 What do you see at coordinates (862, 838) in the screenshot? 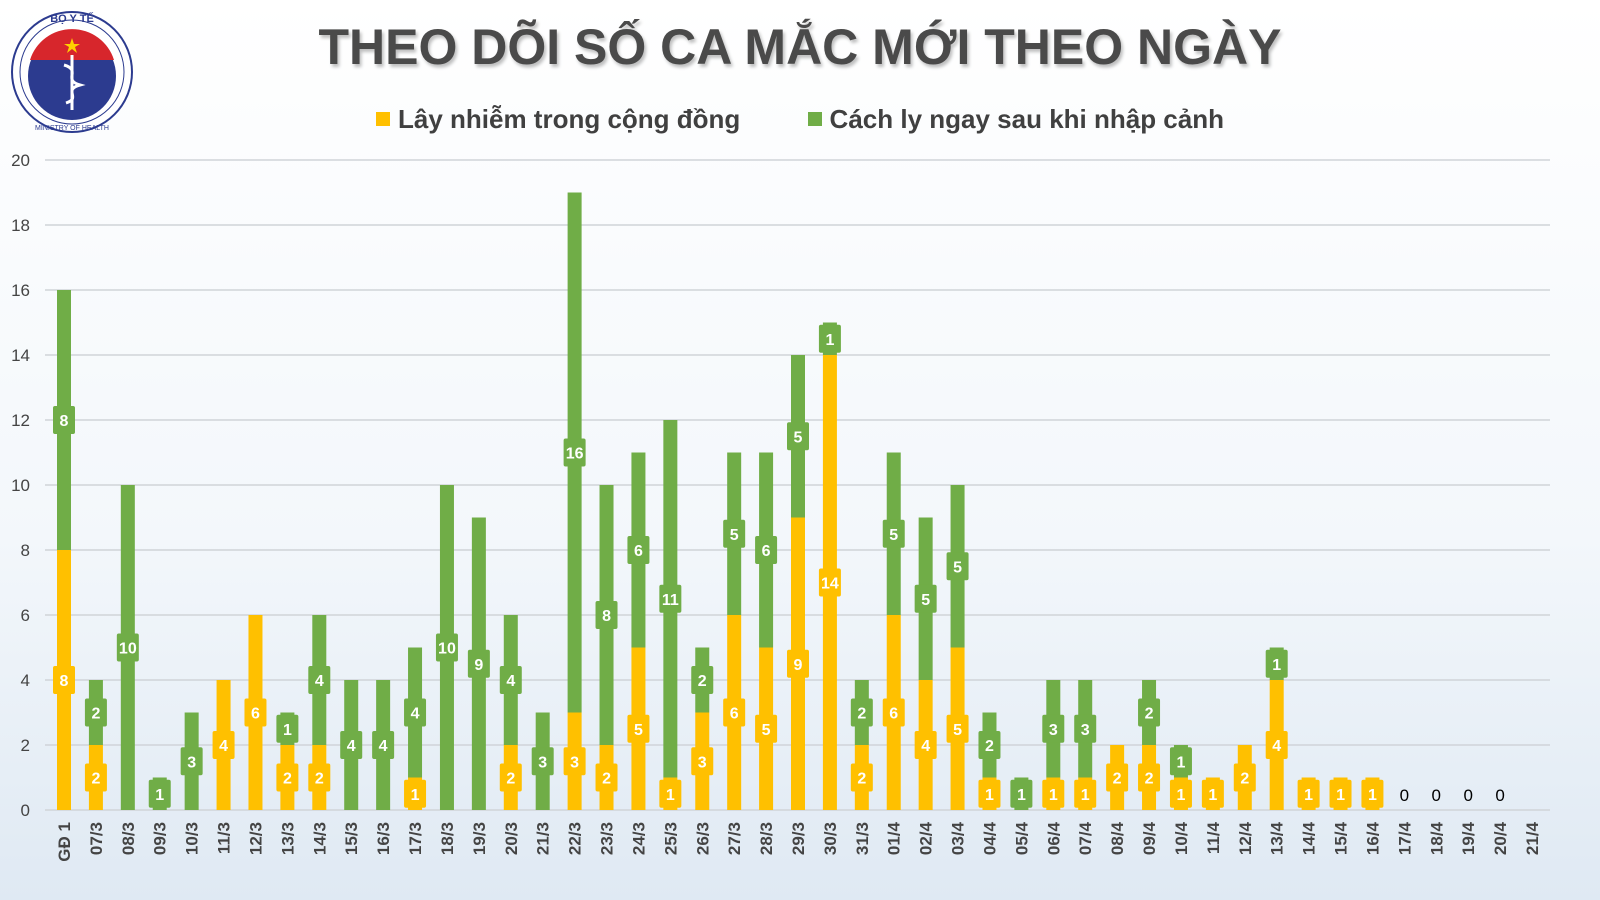
I see `x-tick-label: 31/3` at bounding box center [862, 838].